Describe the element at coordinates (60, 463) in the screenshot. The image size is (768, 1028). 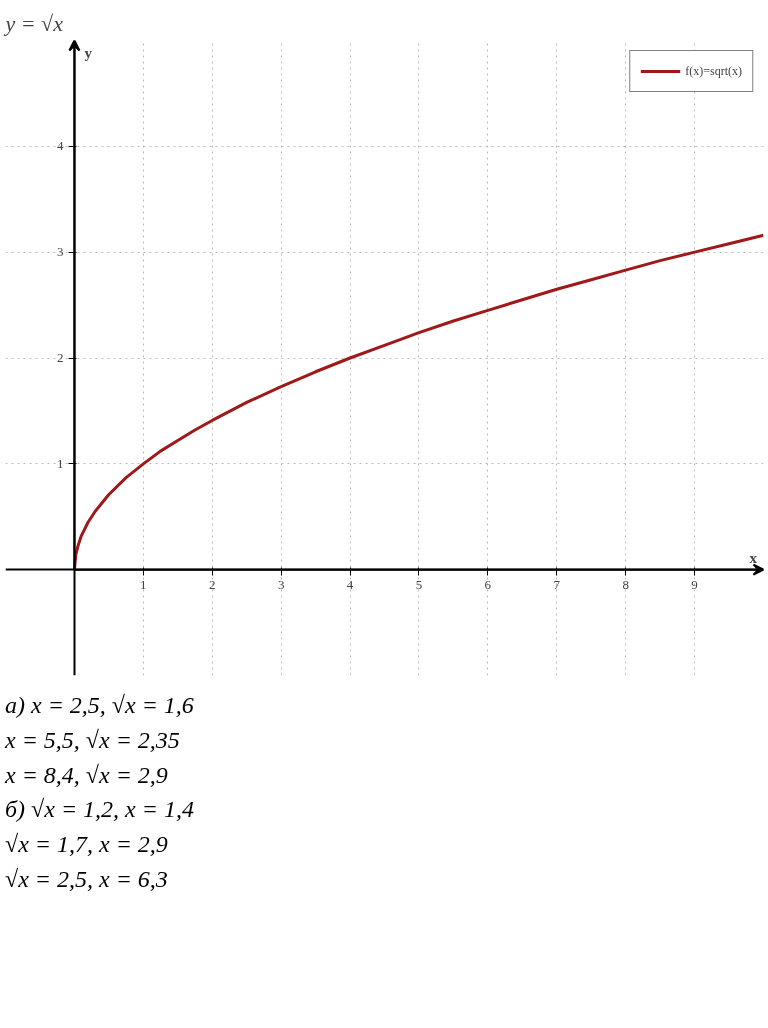
I see `y-tick-label: 1` at that location.